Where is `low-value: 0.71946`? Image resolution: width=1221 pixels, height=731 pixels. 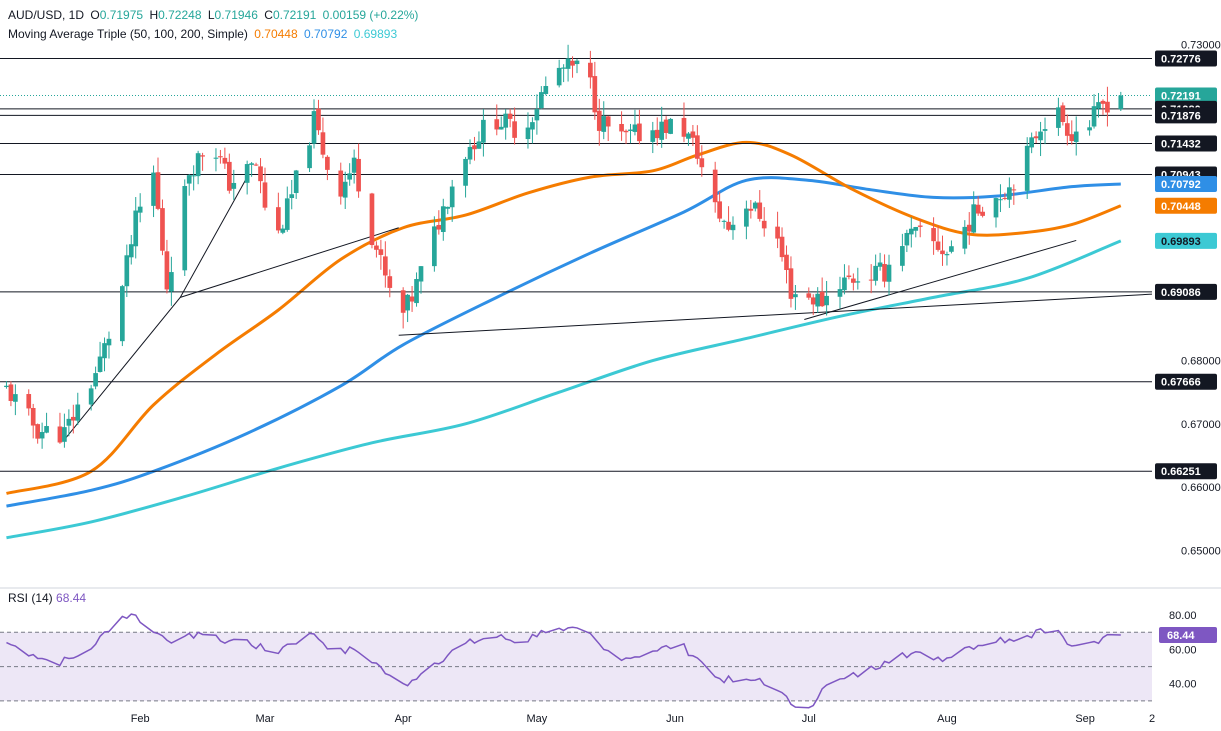
low-value: 0.71946 is located at coordinates (236, 15).